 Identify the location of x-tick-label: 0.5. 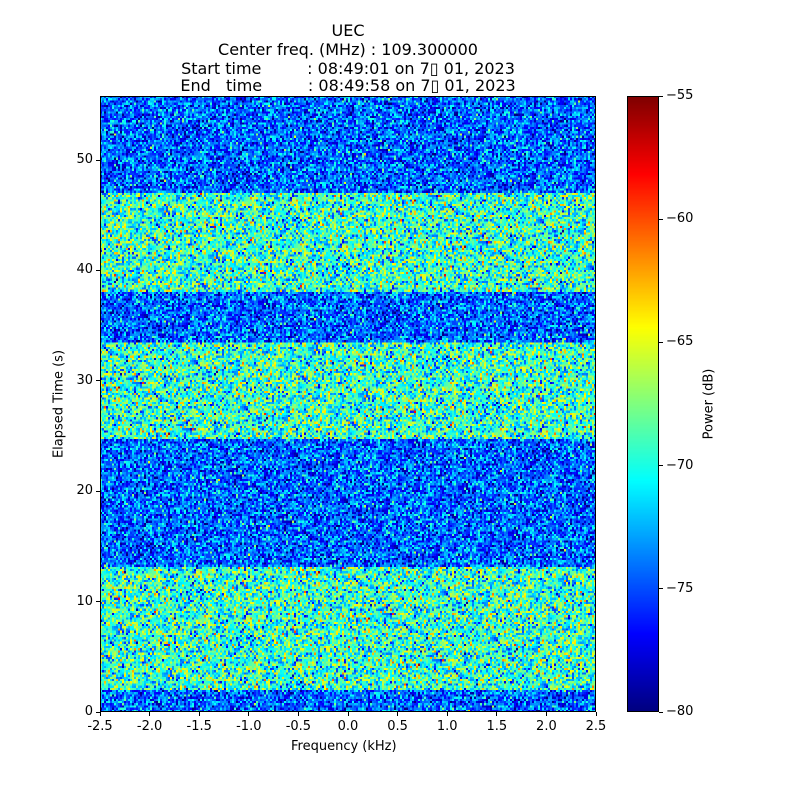
(397, 726).